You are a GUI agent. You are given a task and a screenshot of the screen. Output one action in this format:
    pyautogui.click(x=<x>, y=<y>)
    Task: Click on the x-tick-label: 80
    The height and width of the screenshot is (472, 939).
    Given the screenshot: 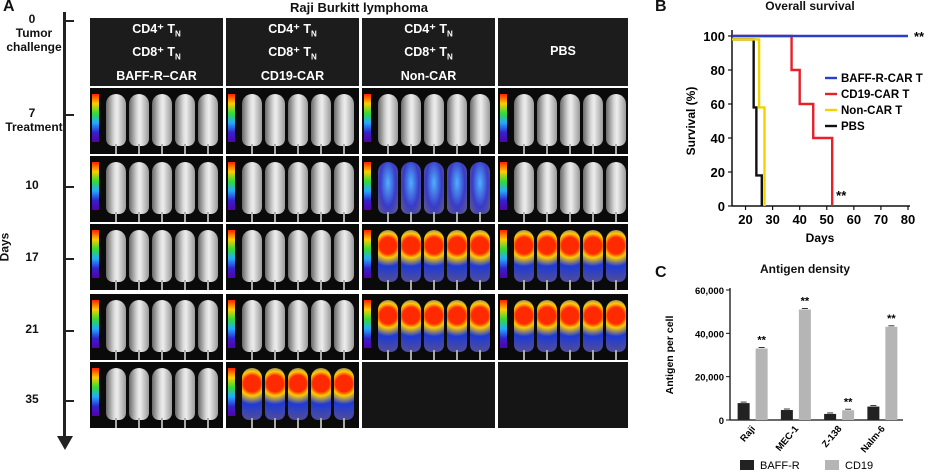 What is the action you would take?
    pyautogui.click(x=908, y=219)
    